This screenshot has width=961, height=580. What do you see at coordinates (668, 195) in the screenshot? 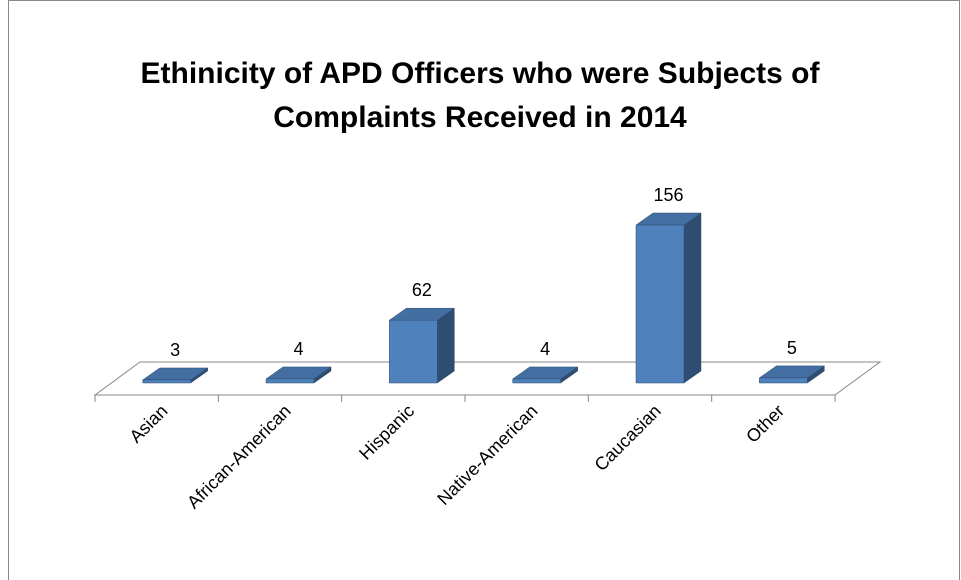
I see `data-label: 156` at bounding box center [668, 195].